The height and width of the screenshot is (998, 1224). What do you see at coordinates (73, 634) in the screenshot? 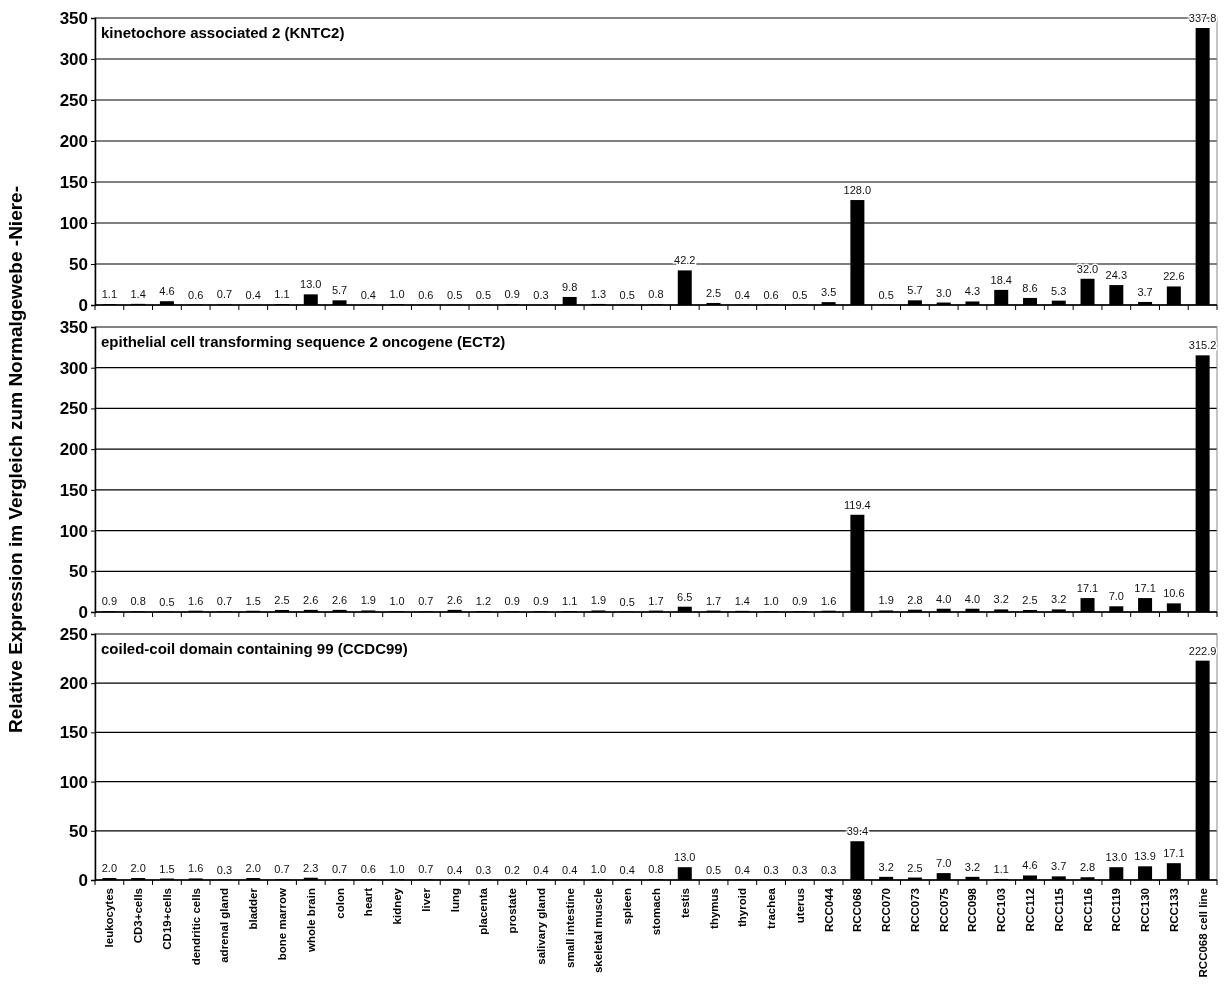
I see `y-tick-label: 250` at bounding box center [73, 634].